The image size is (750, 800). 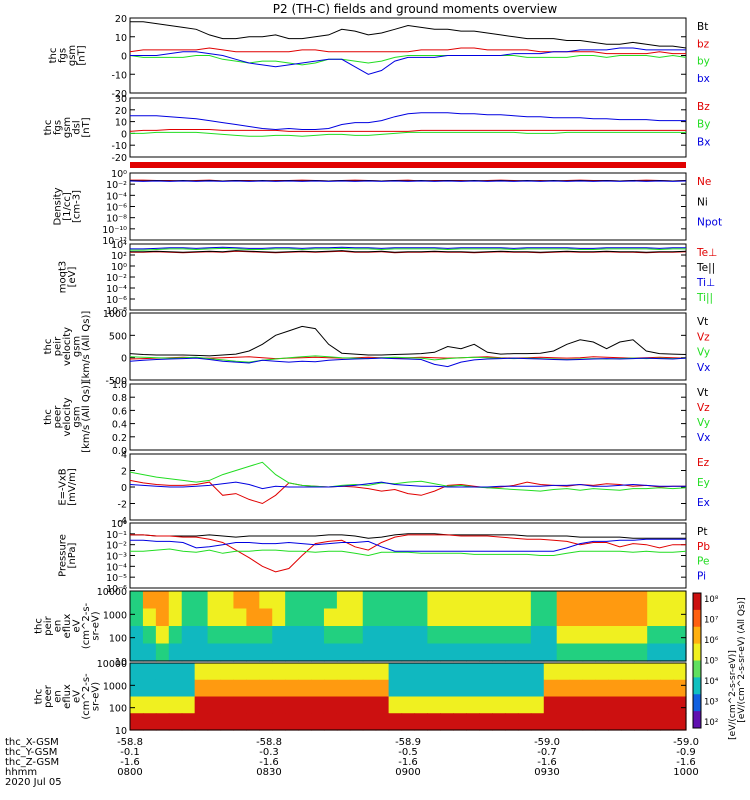 I want to click on y-tick-label: 4, so click(x=124, y=455).